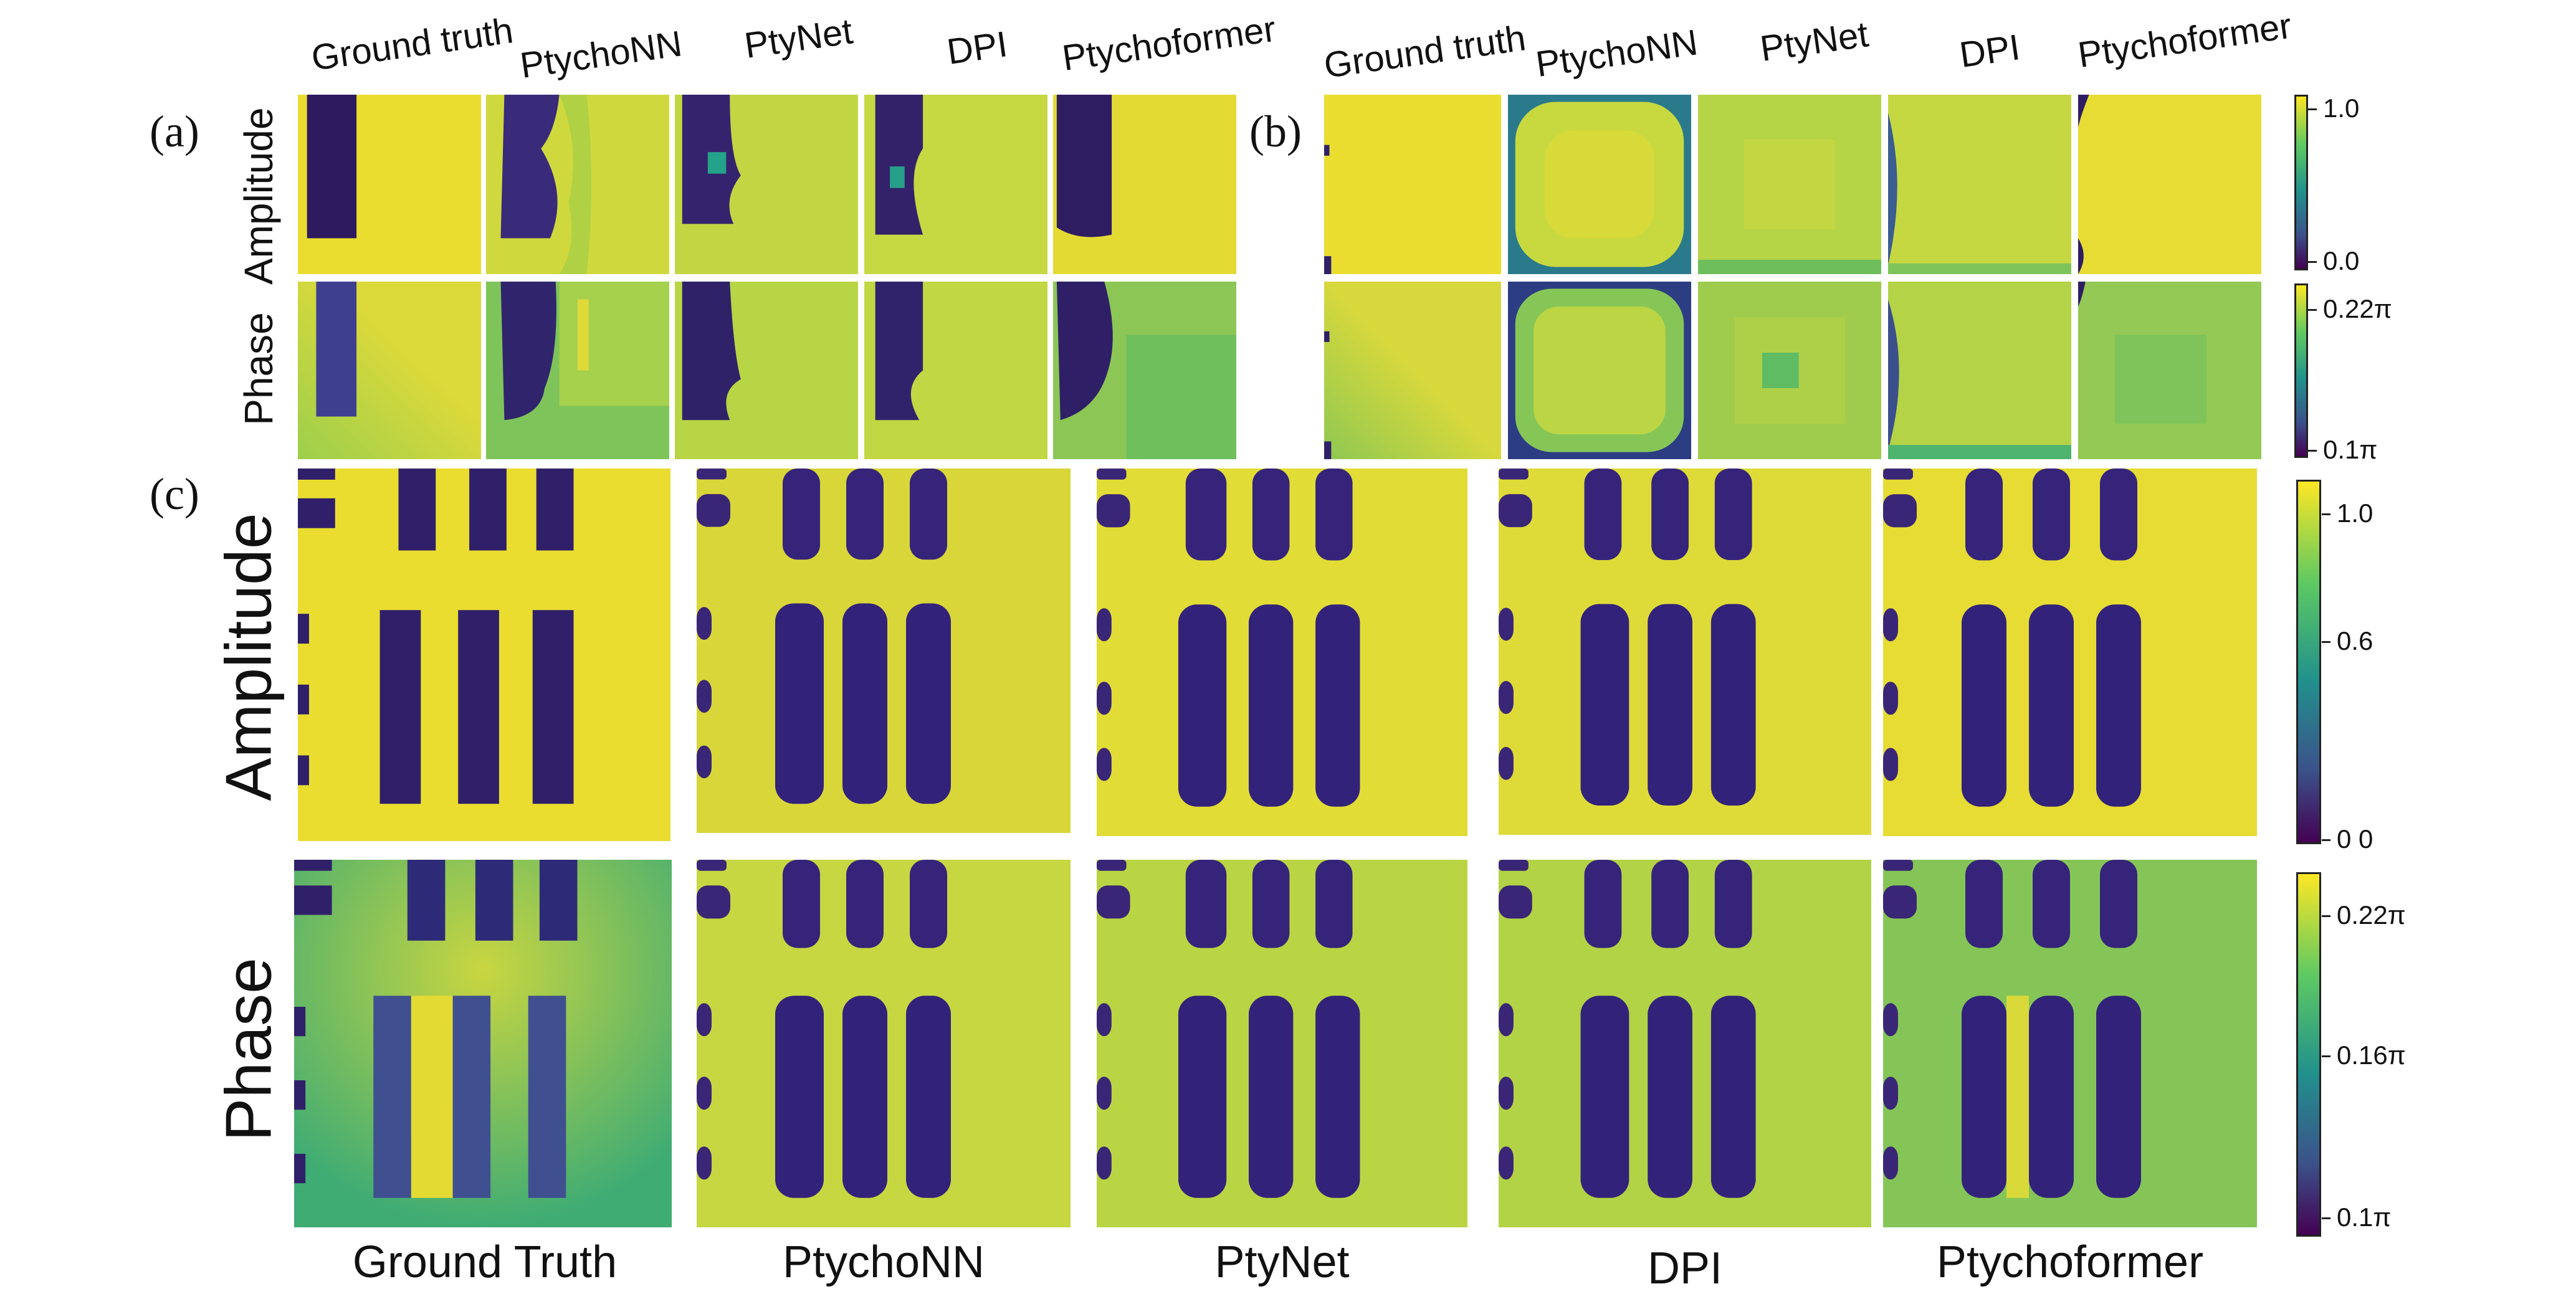  Describe the element at coordinates (2342, 449) in the screenshot. I see `colorbar-ab-phase-bottom: 0.1π` at that location.